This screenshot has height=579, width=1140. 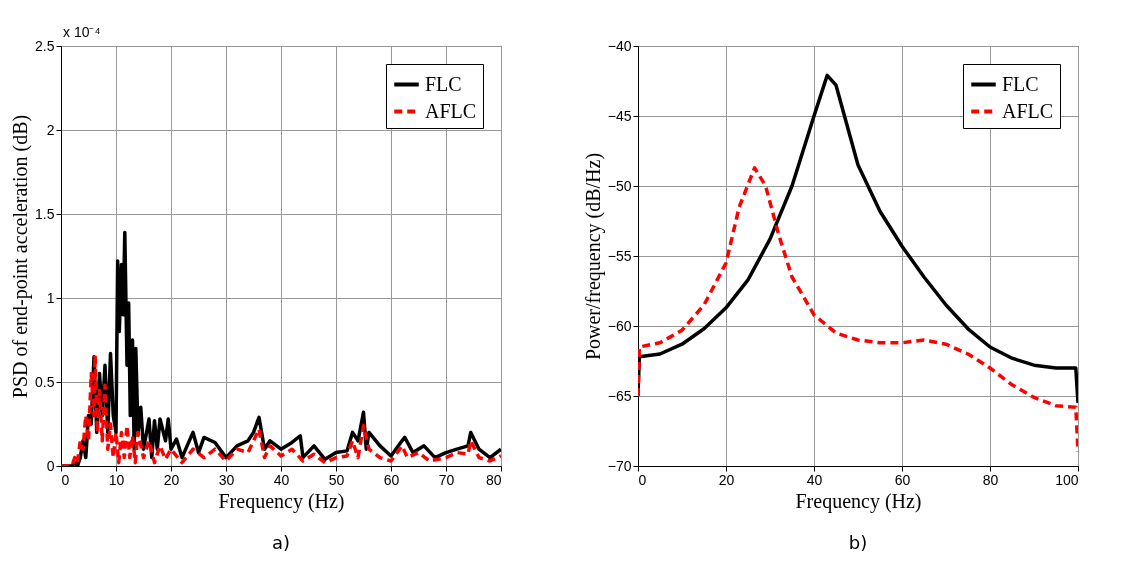 I want to click on y-tick-label: 2.5, so click(x=45, y=45).